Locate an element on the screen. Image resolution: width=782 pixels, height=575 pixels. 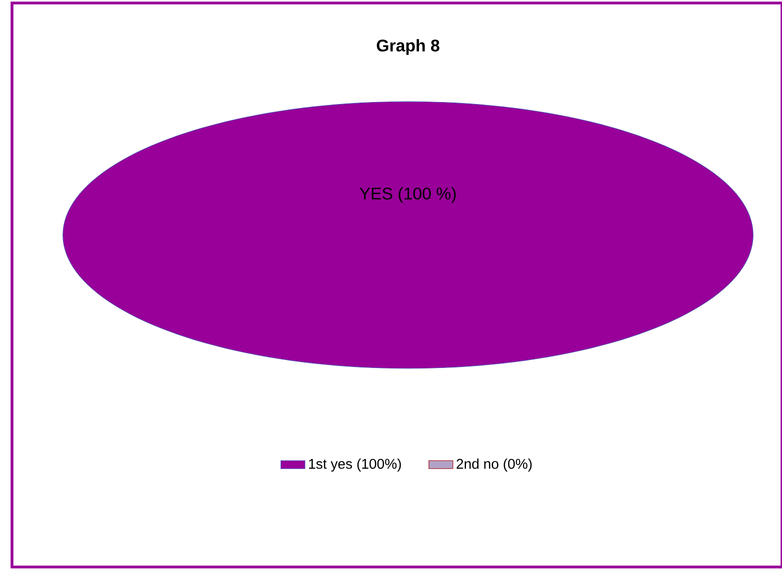
legend-label: 2nd no (0%) is located at coordinates (494, 465).